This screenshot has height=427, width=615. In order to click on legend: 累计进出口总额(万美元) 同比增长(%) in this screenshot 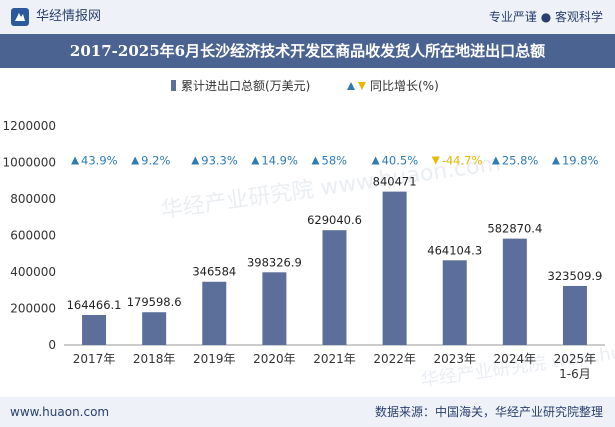, I will do `click(305, 86)`.